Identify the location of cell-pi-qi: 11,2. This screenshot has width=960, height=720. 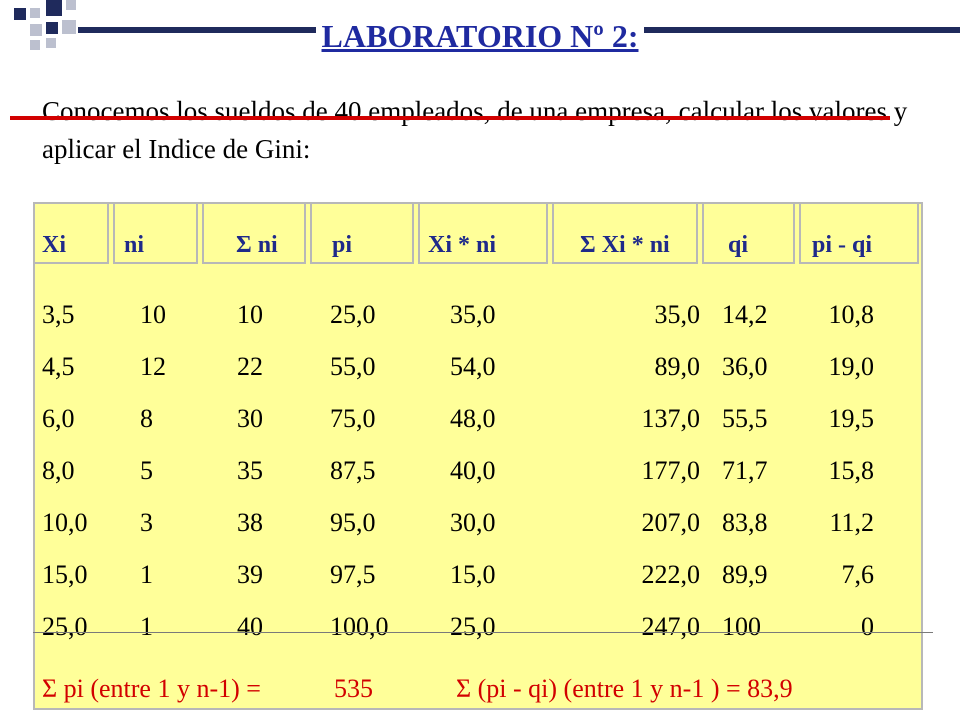
(851, 522).